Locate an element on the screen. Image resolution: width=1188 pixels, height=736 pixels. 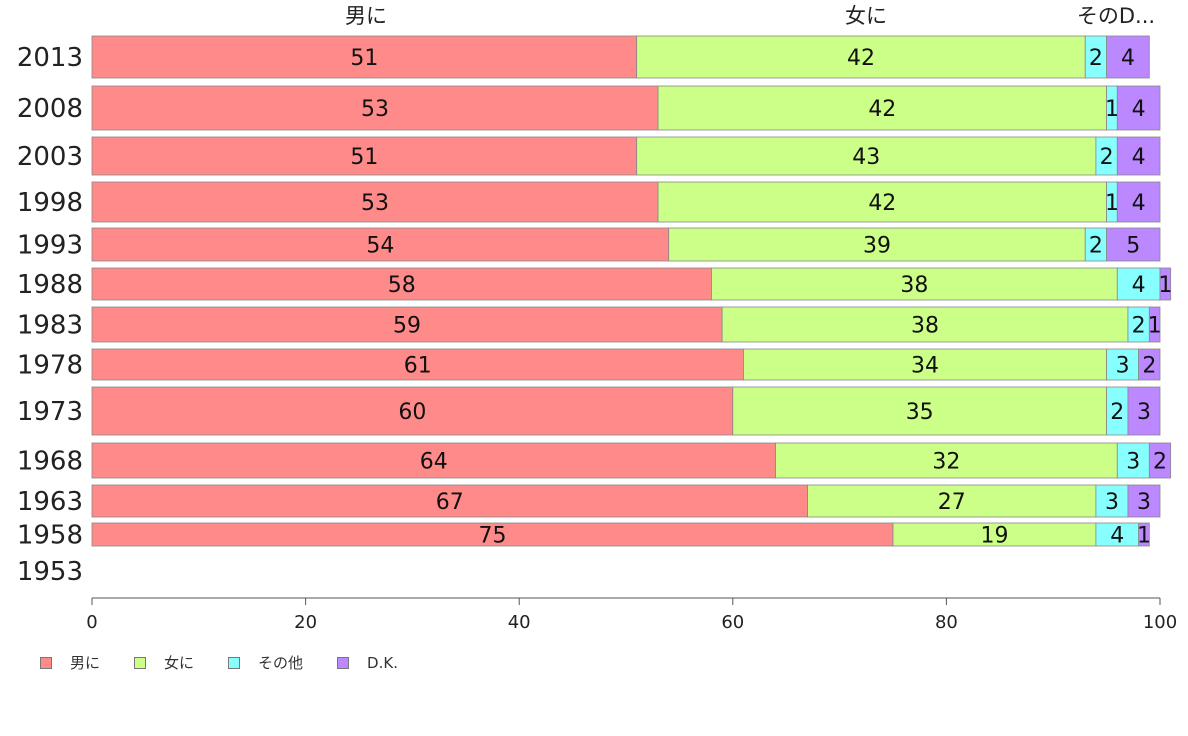
legend-swatch-male is located at coordinates (46, 662).